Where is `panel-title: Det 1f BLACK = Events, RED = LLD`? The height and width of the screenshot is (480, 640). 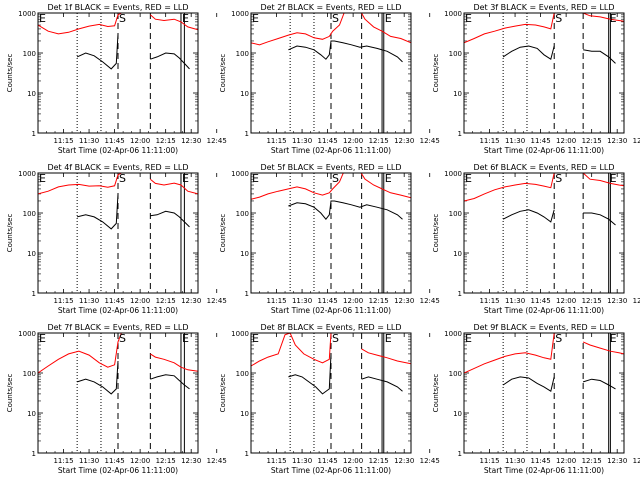 panel-title: Det 1f BLACK = Events, RED = LLD is located at coordinates (117, 7).